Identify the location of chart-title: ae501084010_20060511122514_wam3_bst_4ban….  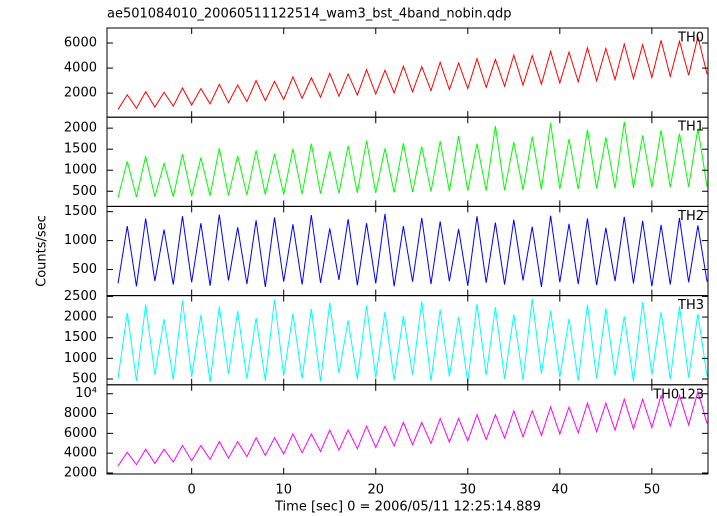
(309, 14).